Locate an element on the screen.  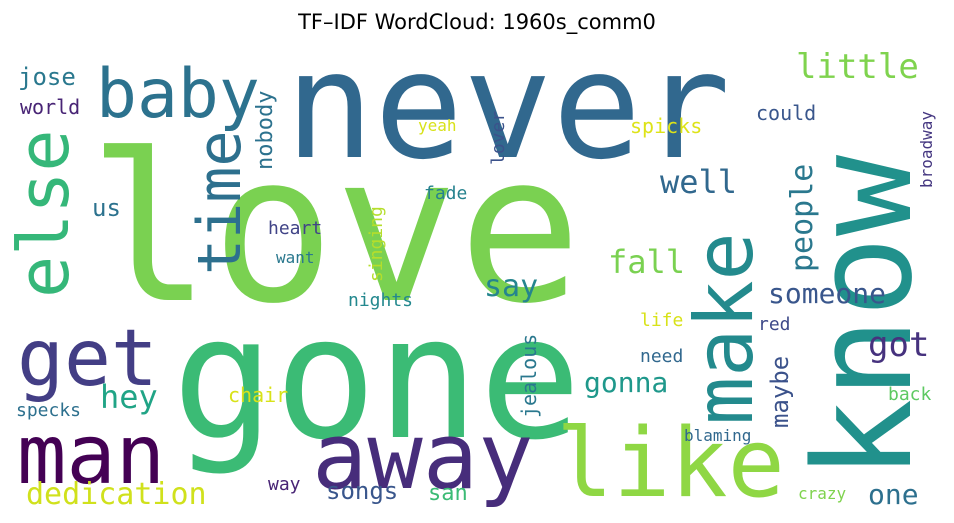
word-baby: baby is located at coordinates (178, 94).